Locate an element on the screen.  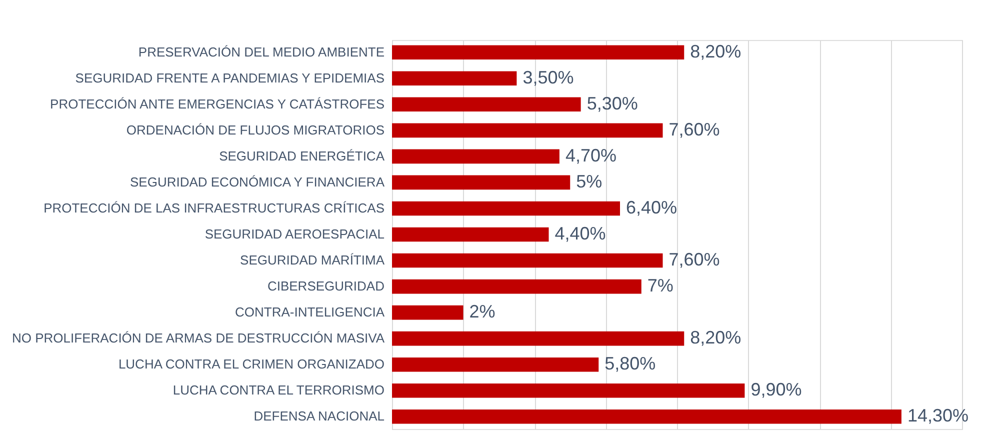
data-label: 4,70% is located at coordinates (590, 155).